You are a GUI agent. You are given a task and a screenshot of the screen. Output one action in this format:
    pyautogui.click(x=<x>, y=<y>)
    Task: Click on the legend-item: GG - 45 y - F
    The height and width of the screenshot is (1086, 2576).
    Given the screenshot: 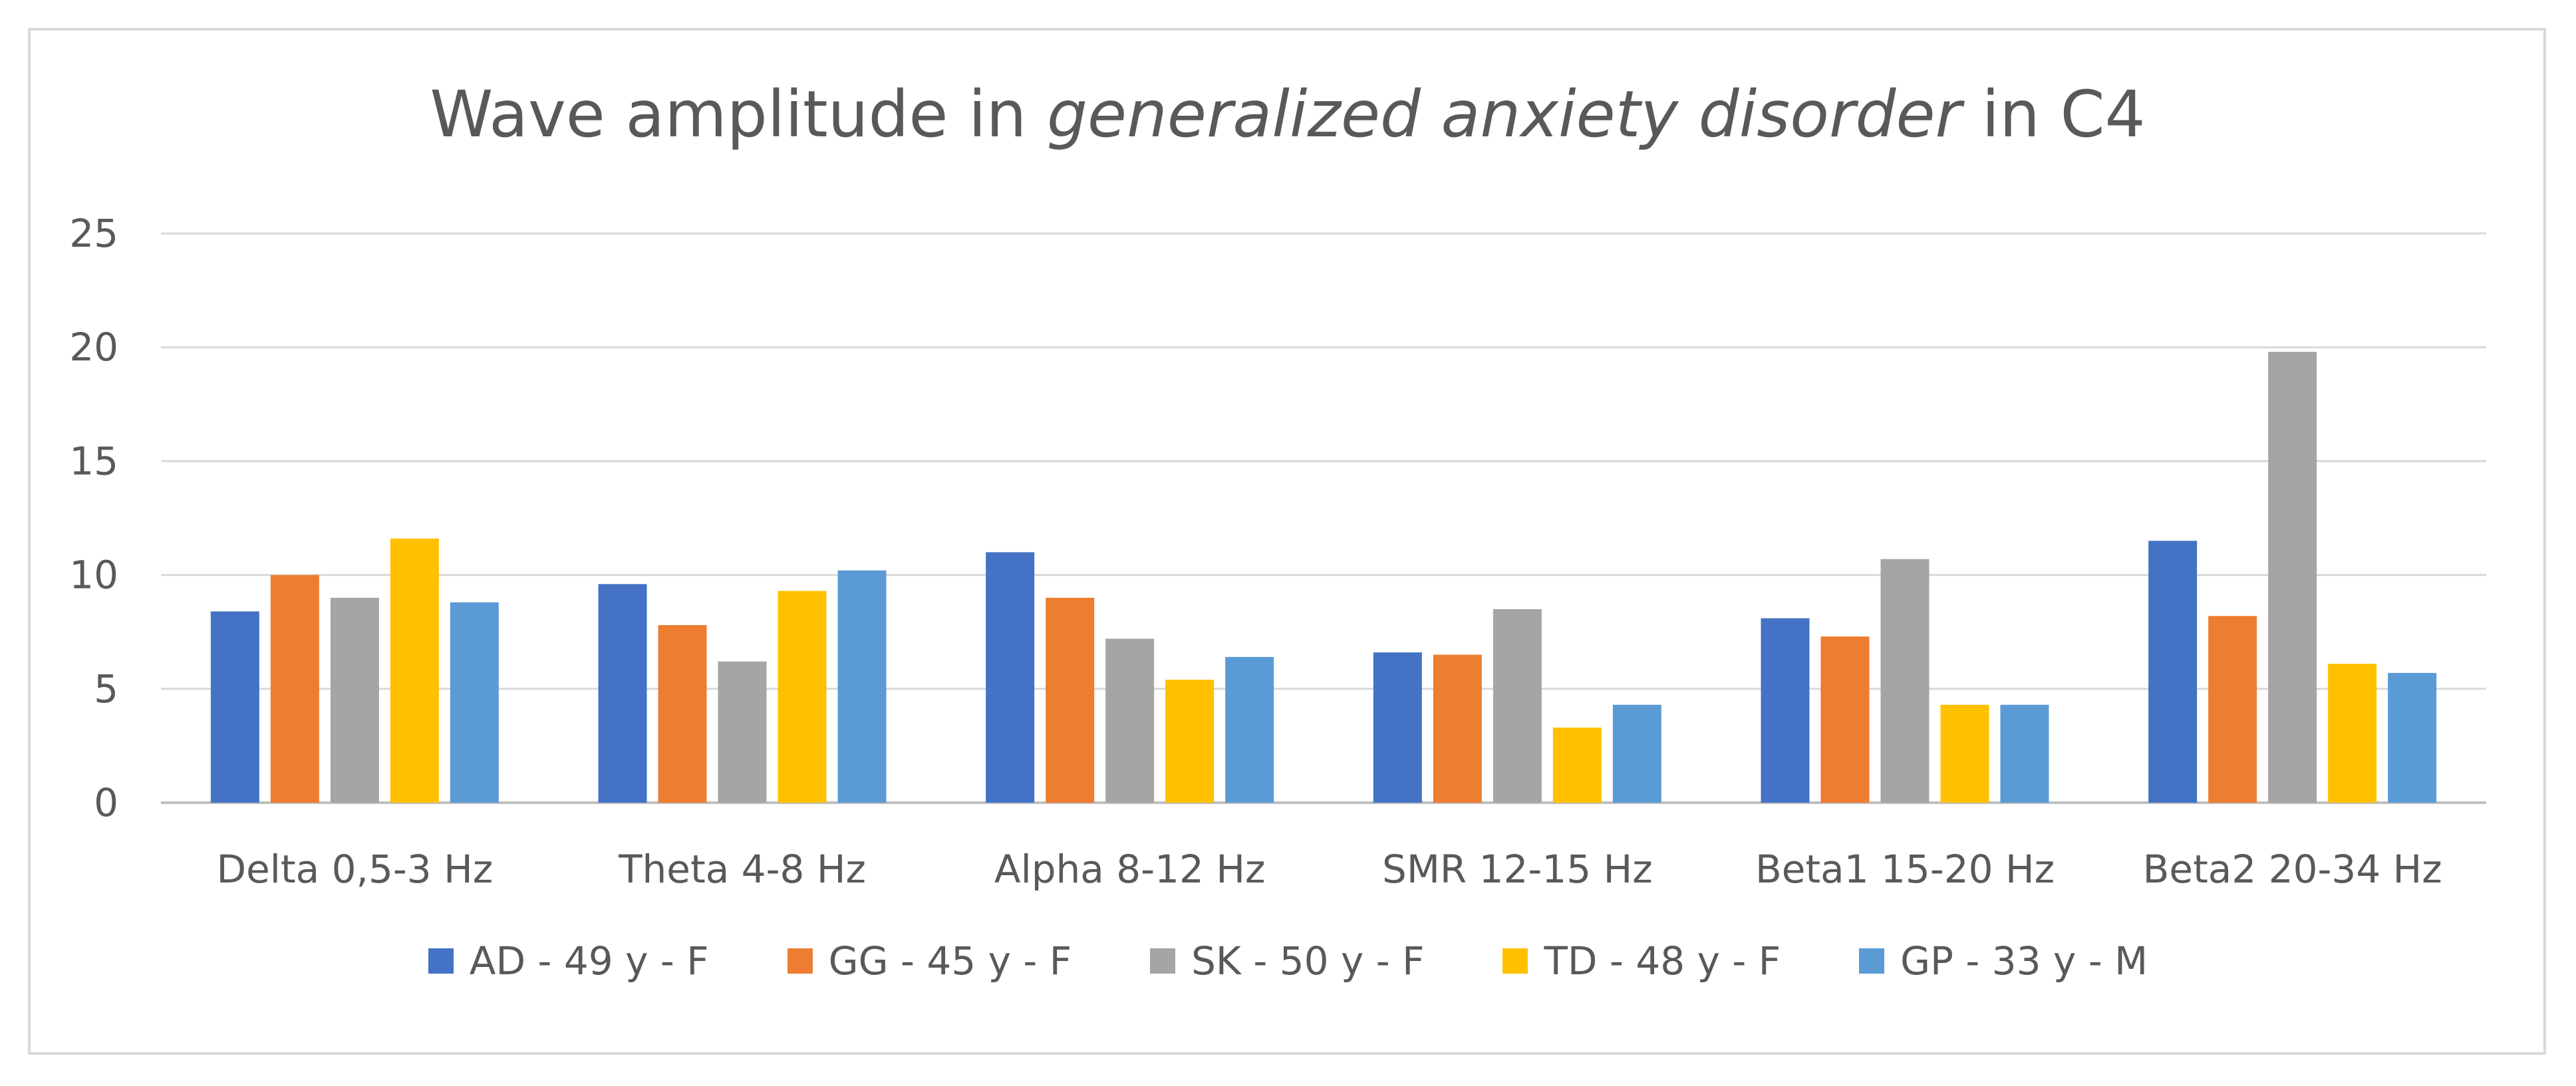 What is the action you would take?
    pyautogui.click(x=929, y=961)
    